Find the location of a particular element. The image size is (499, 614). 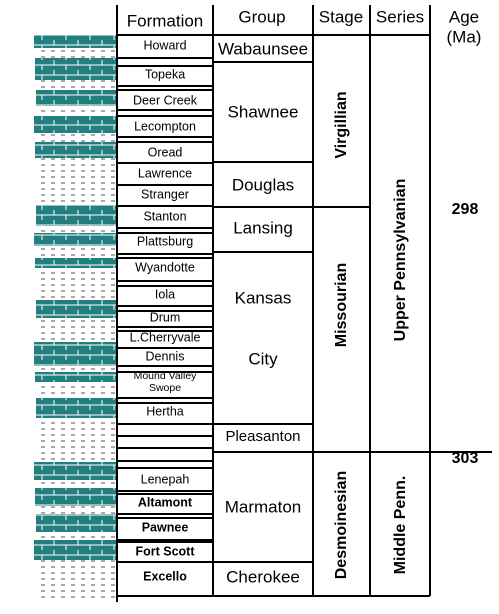

formation-label: Drum is located at coordinates (165, 317).